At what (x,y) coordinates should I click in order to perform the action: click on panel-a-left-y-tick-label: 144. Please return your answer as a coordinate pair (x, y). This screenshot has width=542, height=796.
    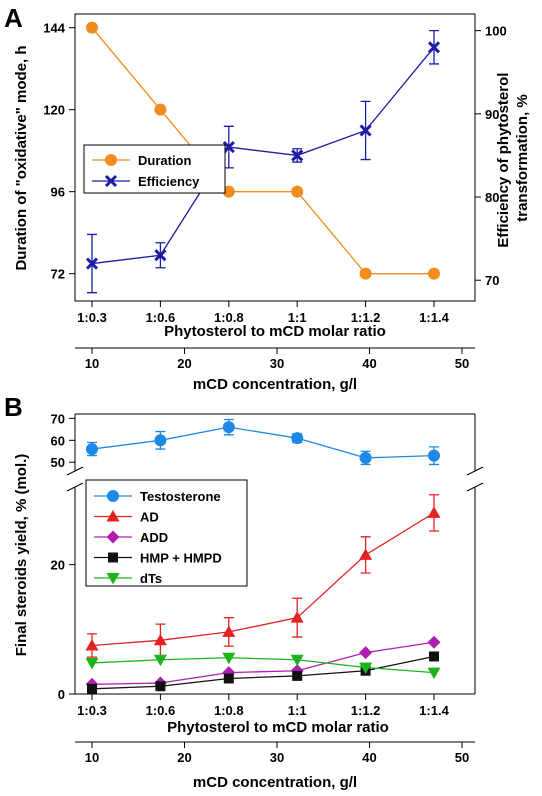
    Looking at the image, I should click on (54, 28).